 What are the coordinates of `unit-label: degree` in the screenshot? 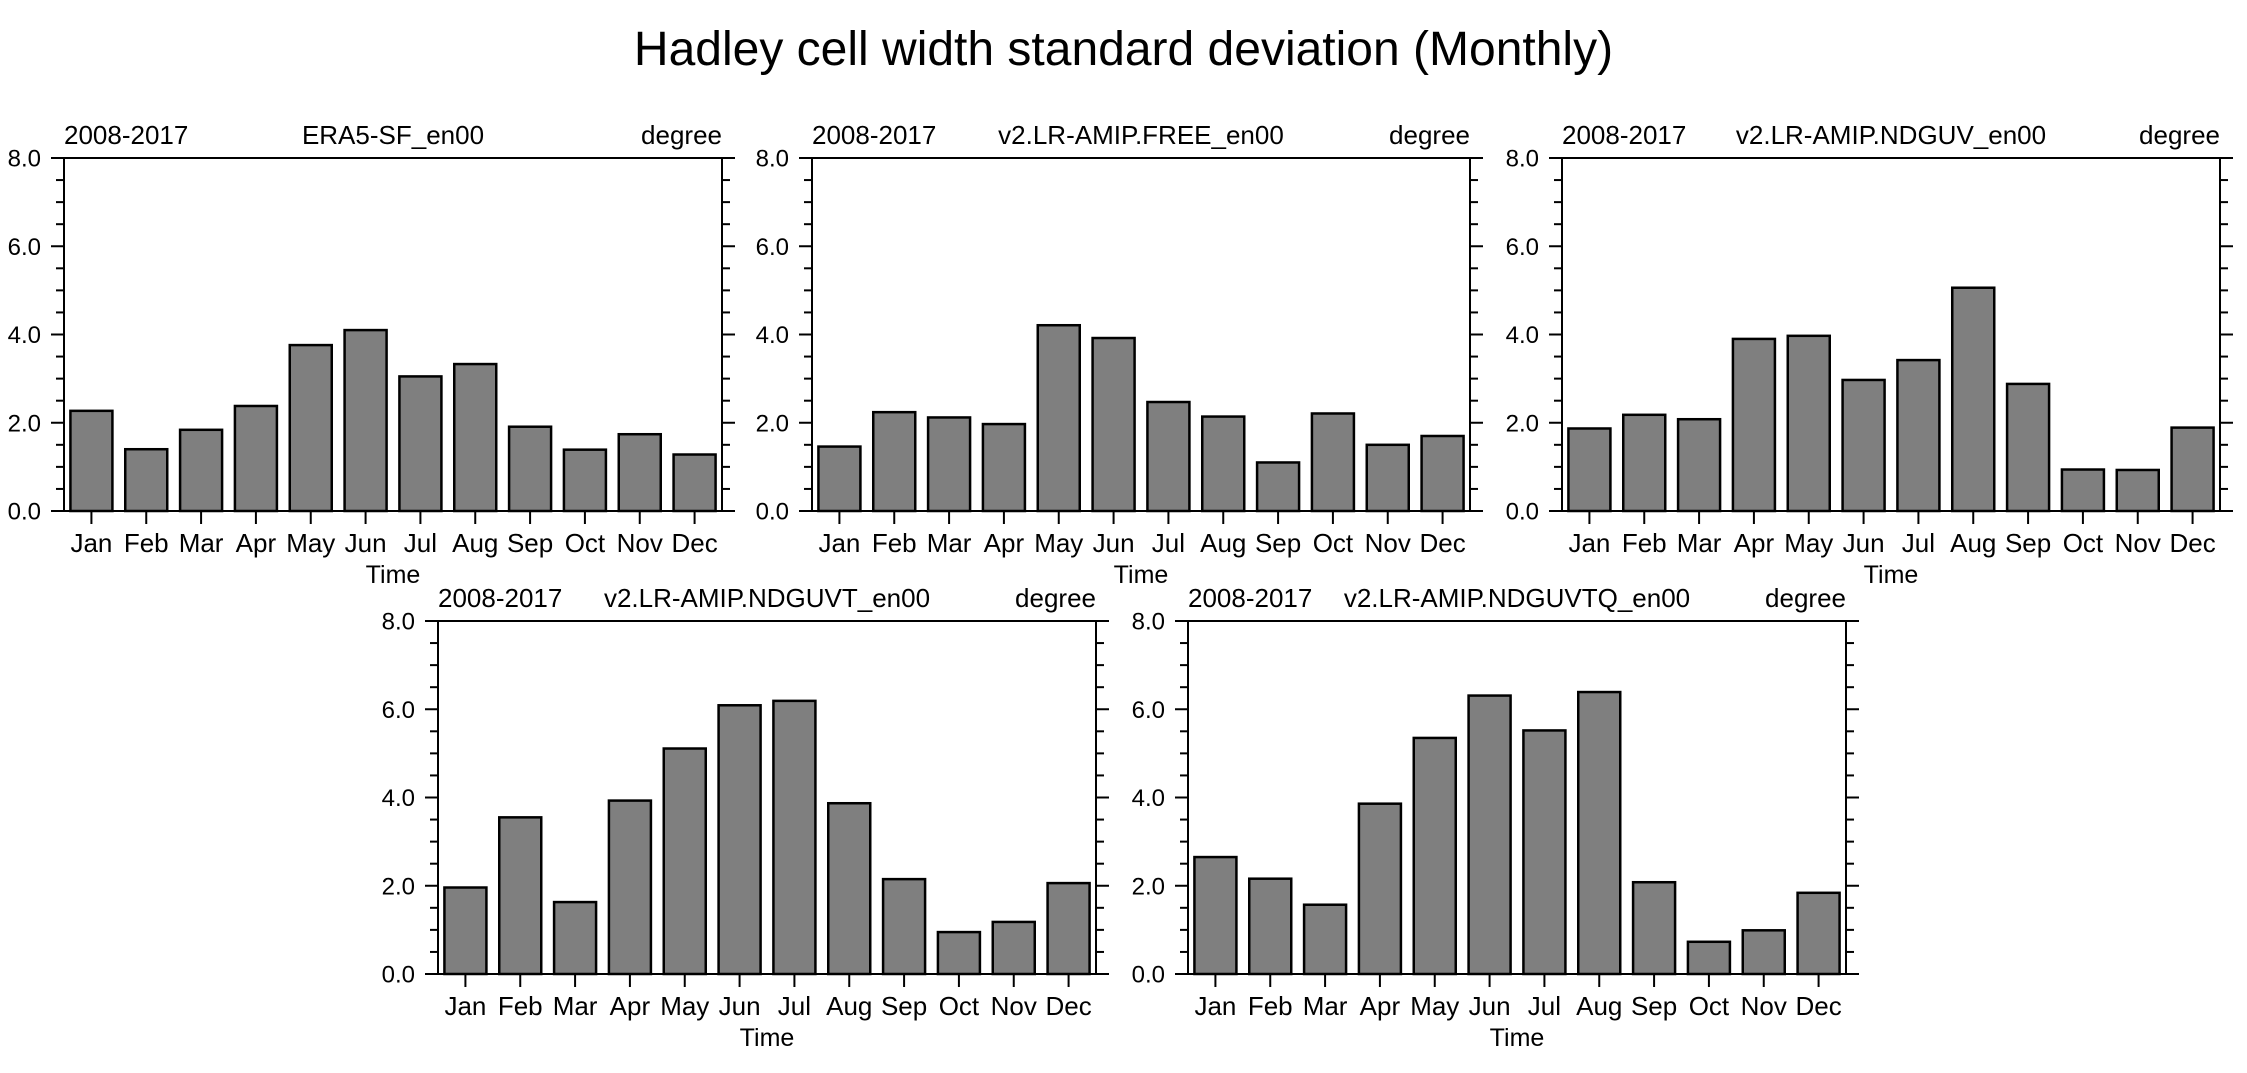 It's located at (1429, 135).